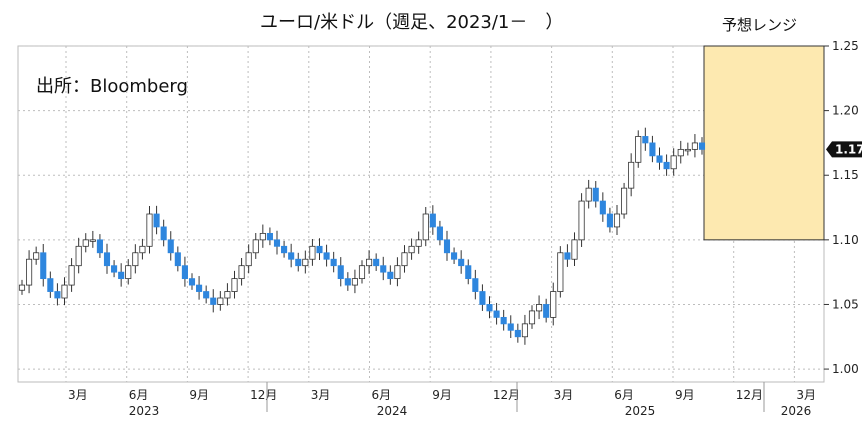 The height and width of the screenshot is (431, 868). What do you see at coordinates (392, 411) in the screenshot?
I see `year-label: 2024` at bounding box center [392, 411].